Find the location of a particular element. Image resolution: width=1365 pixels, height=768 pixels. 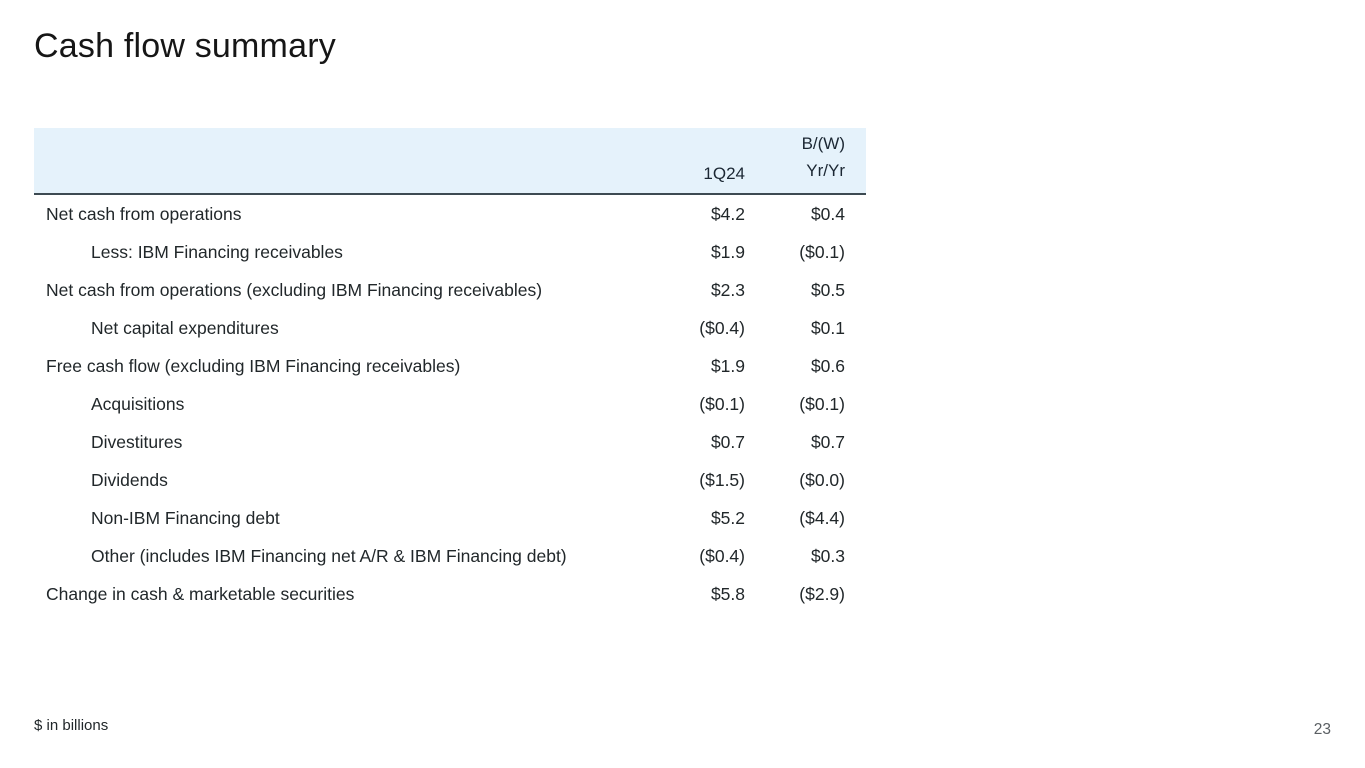

row-label: Less: IBM Financing receivables is located at coordinates (217, 251).